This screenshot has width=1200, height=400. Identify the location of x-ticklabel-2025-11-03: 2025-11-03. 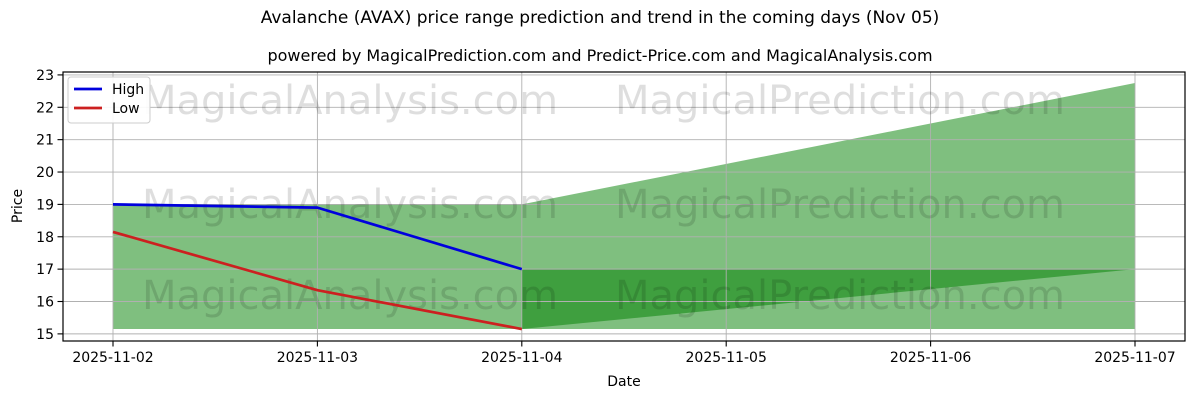
(317, 358).